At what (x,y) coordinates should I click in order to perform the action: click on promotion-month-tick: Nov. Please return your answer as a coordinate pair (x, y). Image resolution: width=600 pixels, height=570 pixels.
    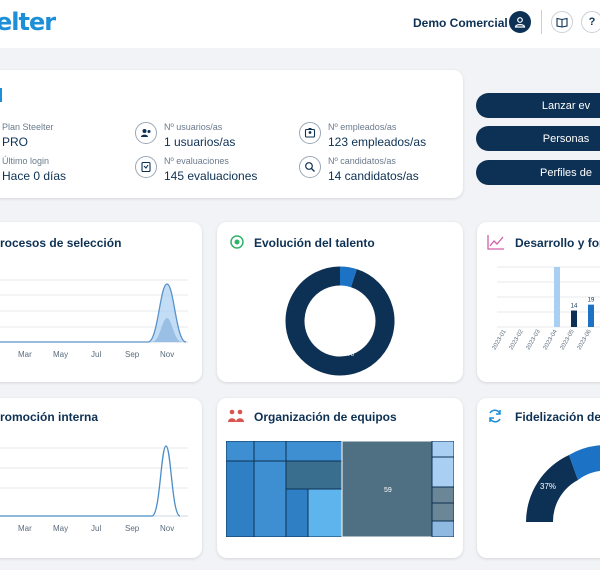
    Looking at the image, I should click on (167, 528).